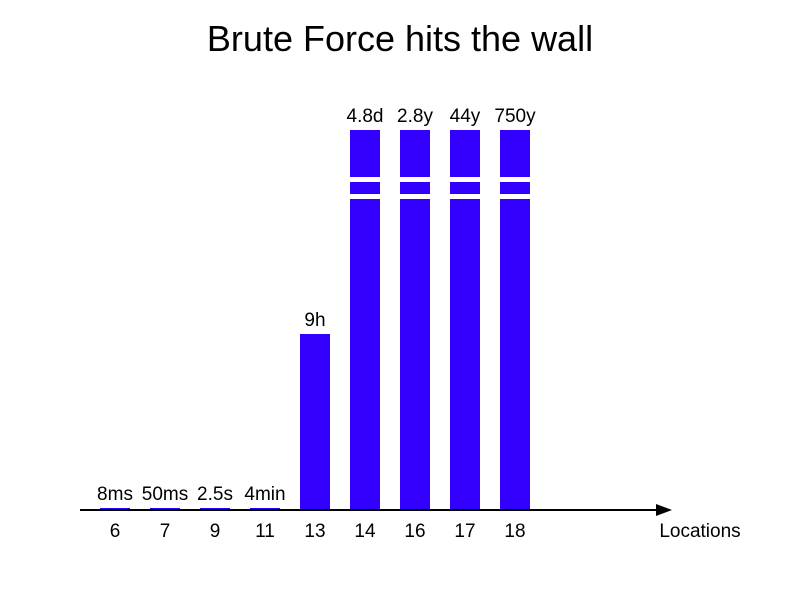 This screenshot has height=600, width=800. What do you see at coordinates (115, 531) in the screenshot?
I see `x-tick-label-6: 6` at bounding box center [115, 531].